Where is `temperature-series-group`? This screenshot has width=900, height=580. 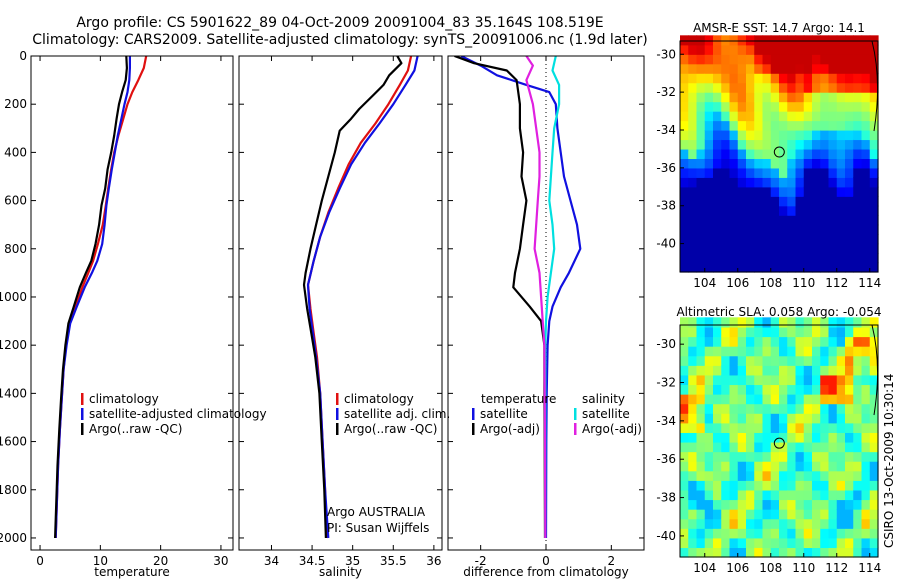
temperature-series-group is located at coordinates (101, 297).